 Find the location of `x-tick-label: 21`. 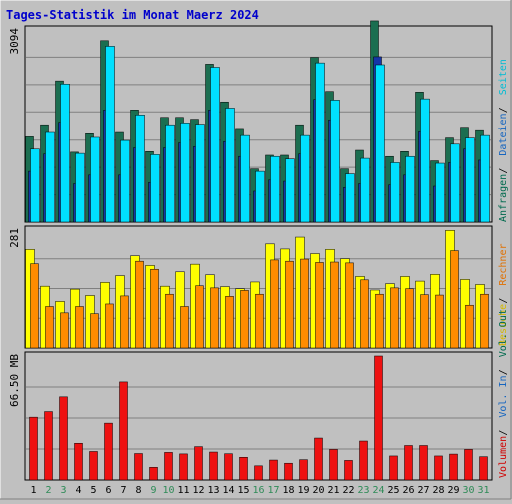

x-tick-label: 21 is located at coordinates (333, 490).